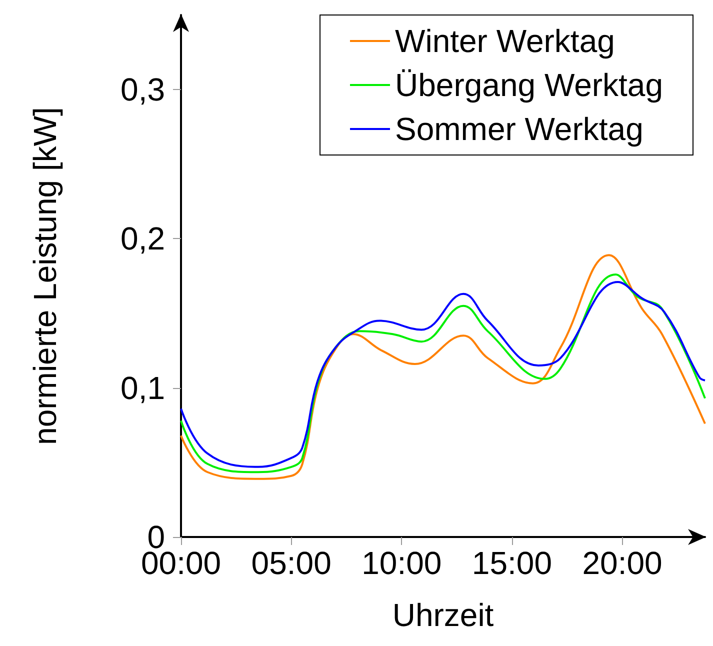  What do you see at coordinates (529, 85) in the screenshot?
I see `legend-label: Übergang Werktag` at bounding box center [529, 85].